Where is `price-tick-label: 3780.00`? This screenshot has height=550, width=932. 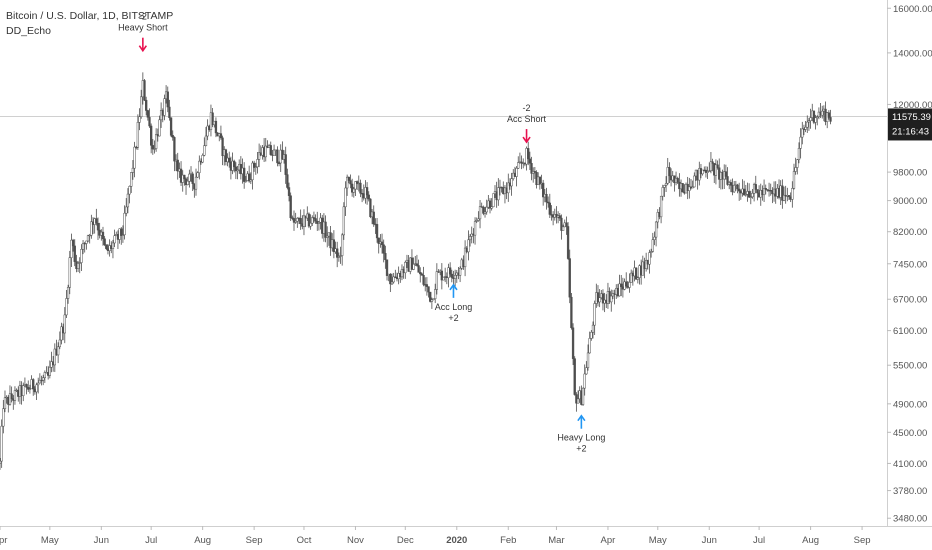 price-tick-label: 3780.00 is located at coordinates (910, 491).